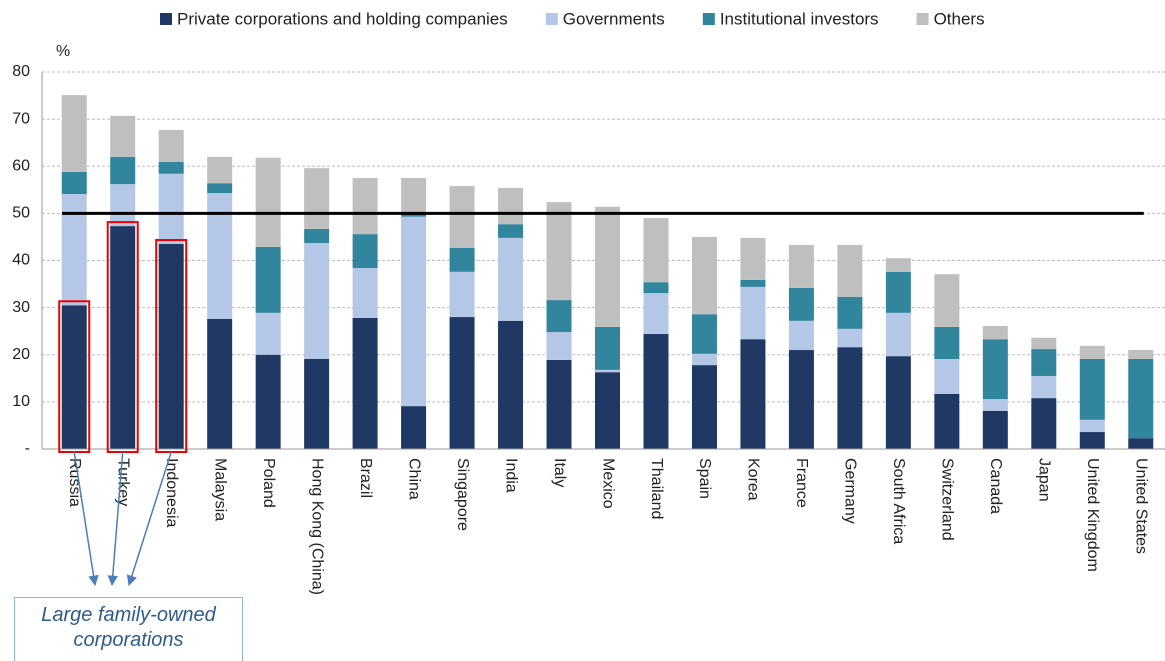  I want to click on y-tick-label: 70, so click(21, 118).